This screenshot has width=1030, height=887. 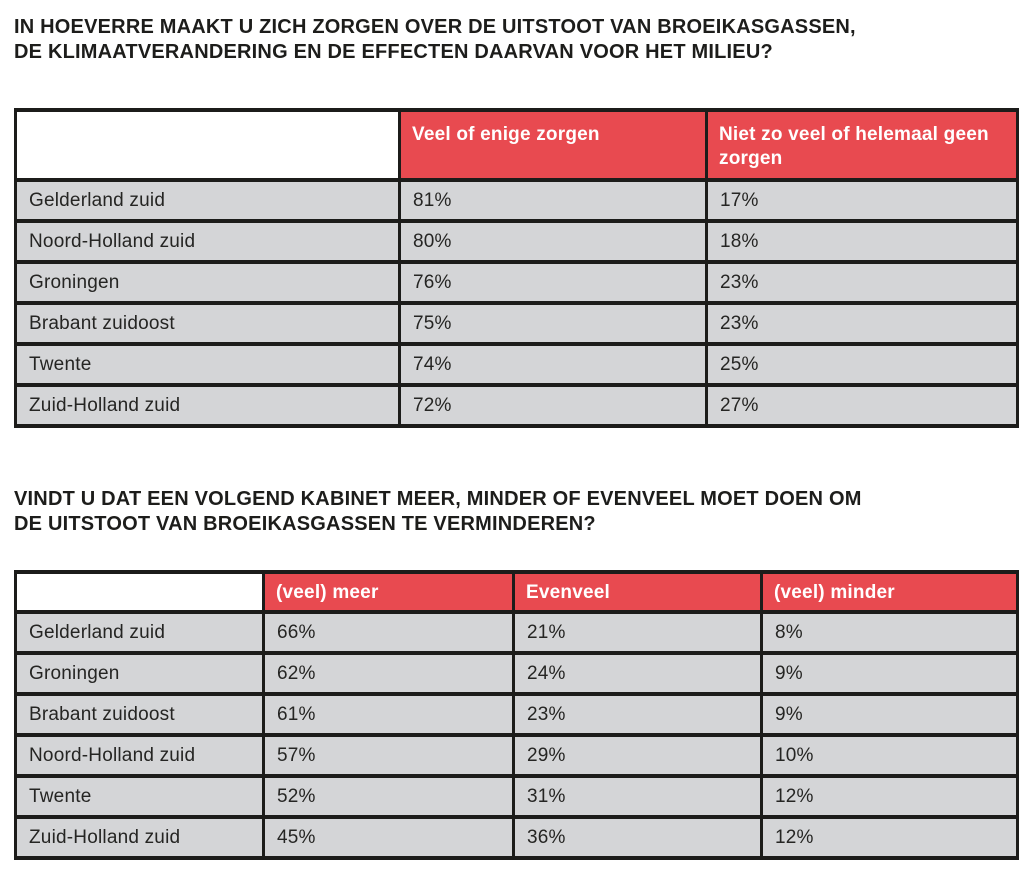 What do you see at coordinates (388, 796) in the screenshot?
I see `percentage-value: 52%` at bounding box center [388, 796].